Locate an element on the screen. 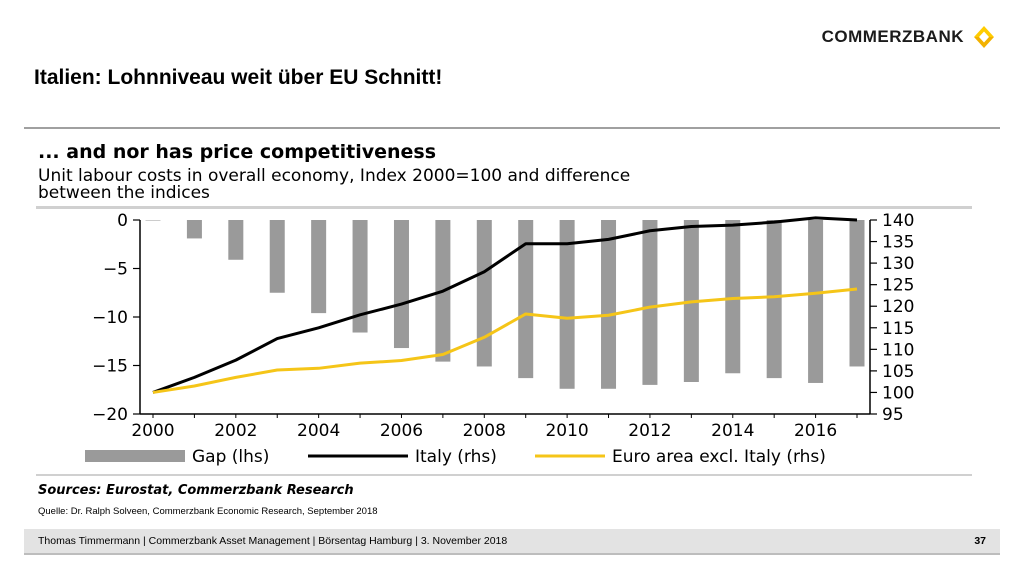  gap-bar-2015 is located at coordinates (774, 299).